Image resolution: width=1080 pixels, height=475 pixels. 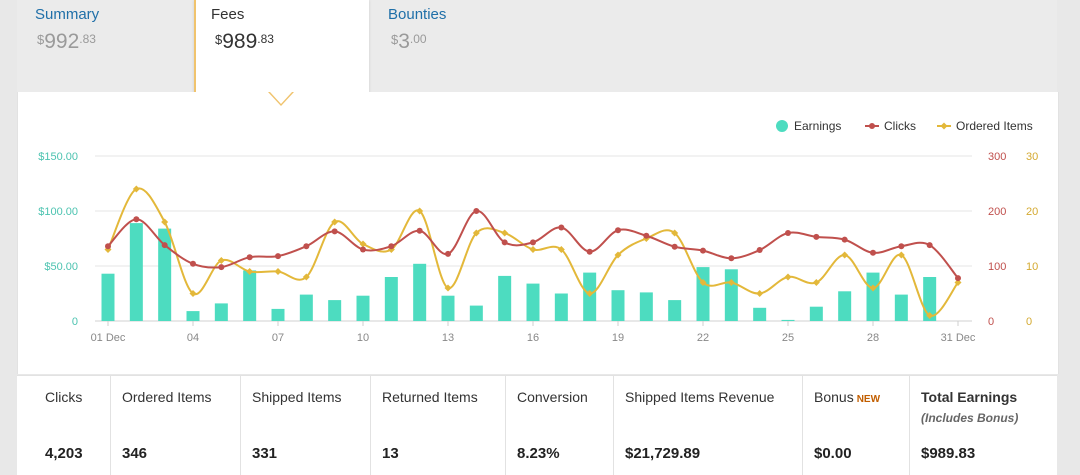 What do you see at coordinates (363, 338) in the screenshot?
I see `x-tick-label: 10` at bounding box center [363, 338].